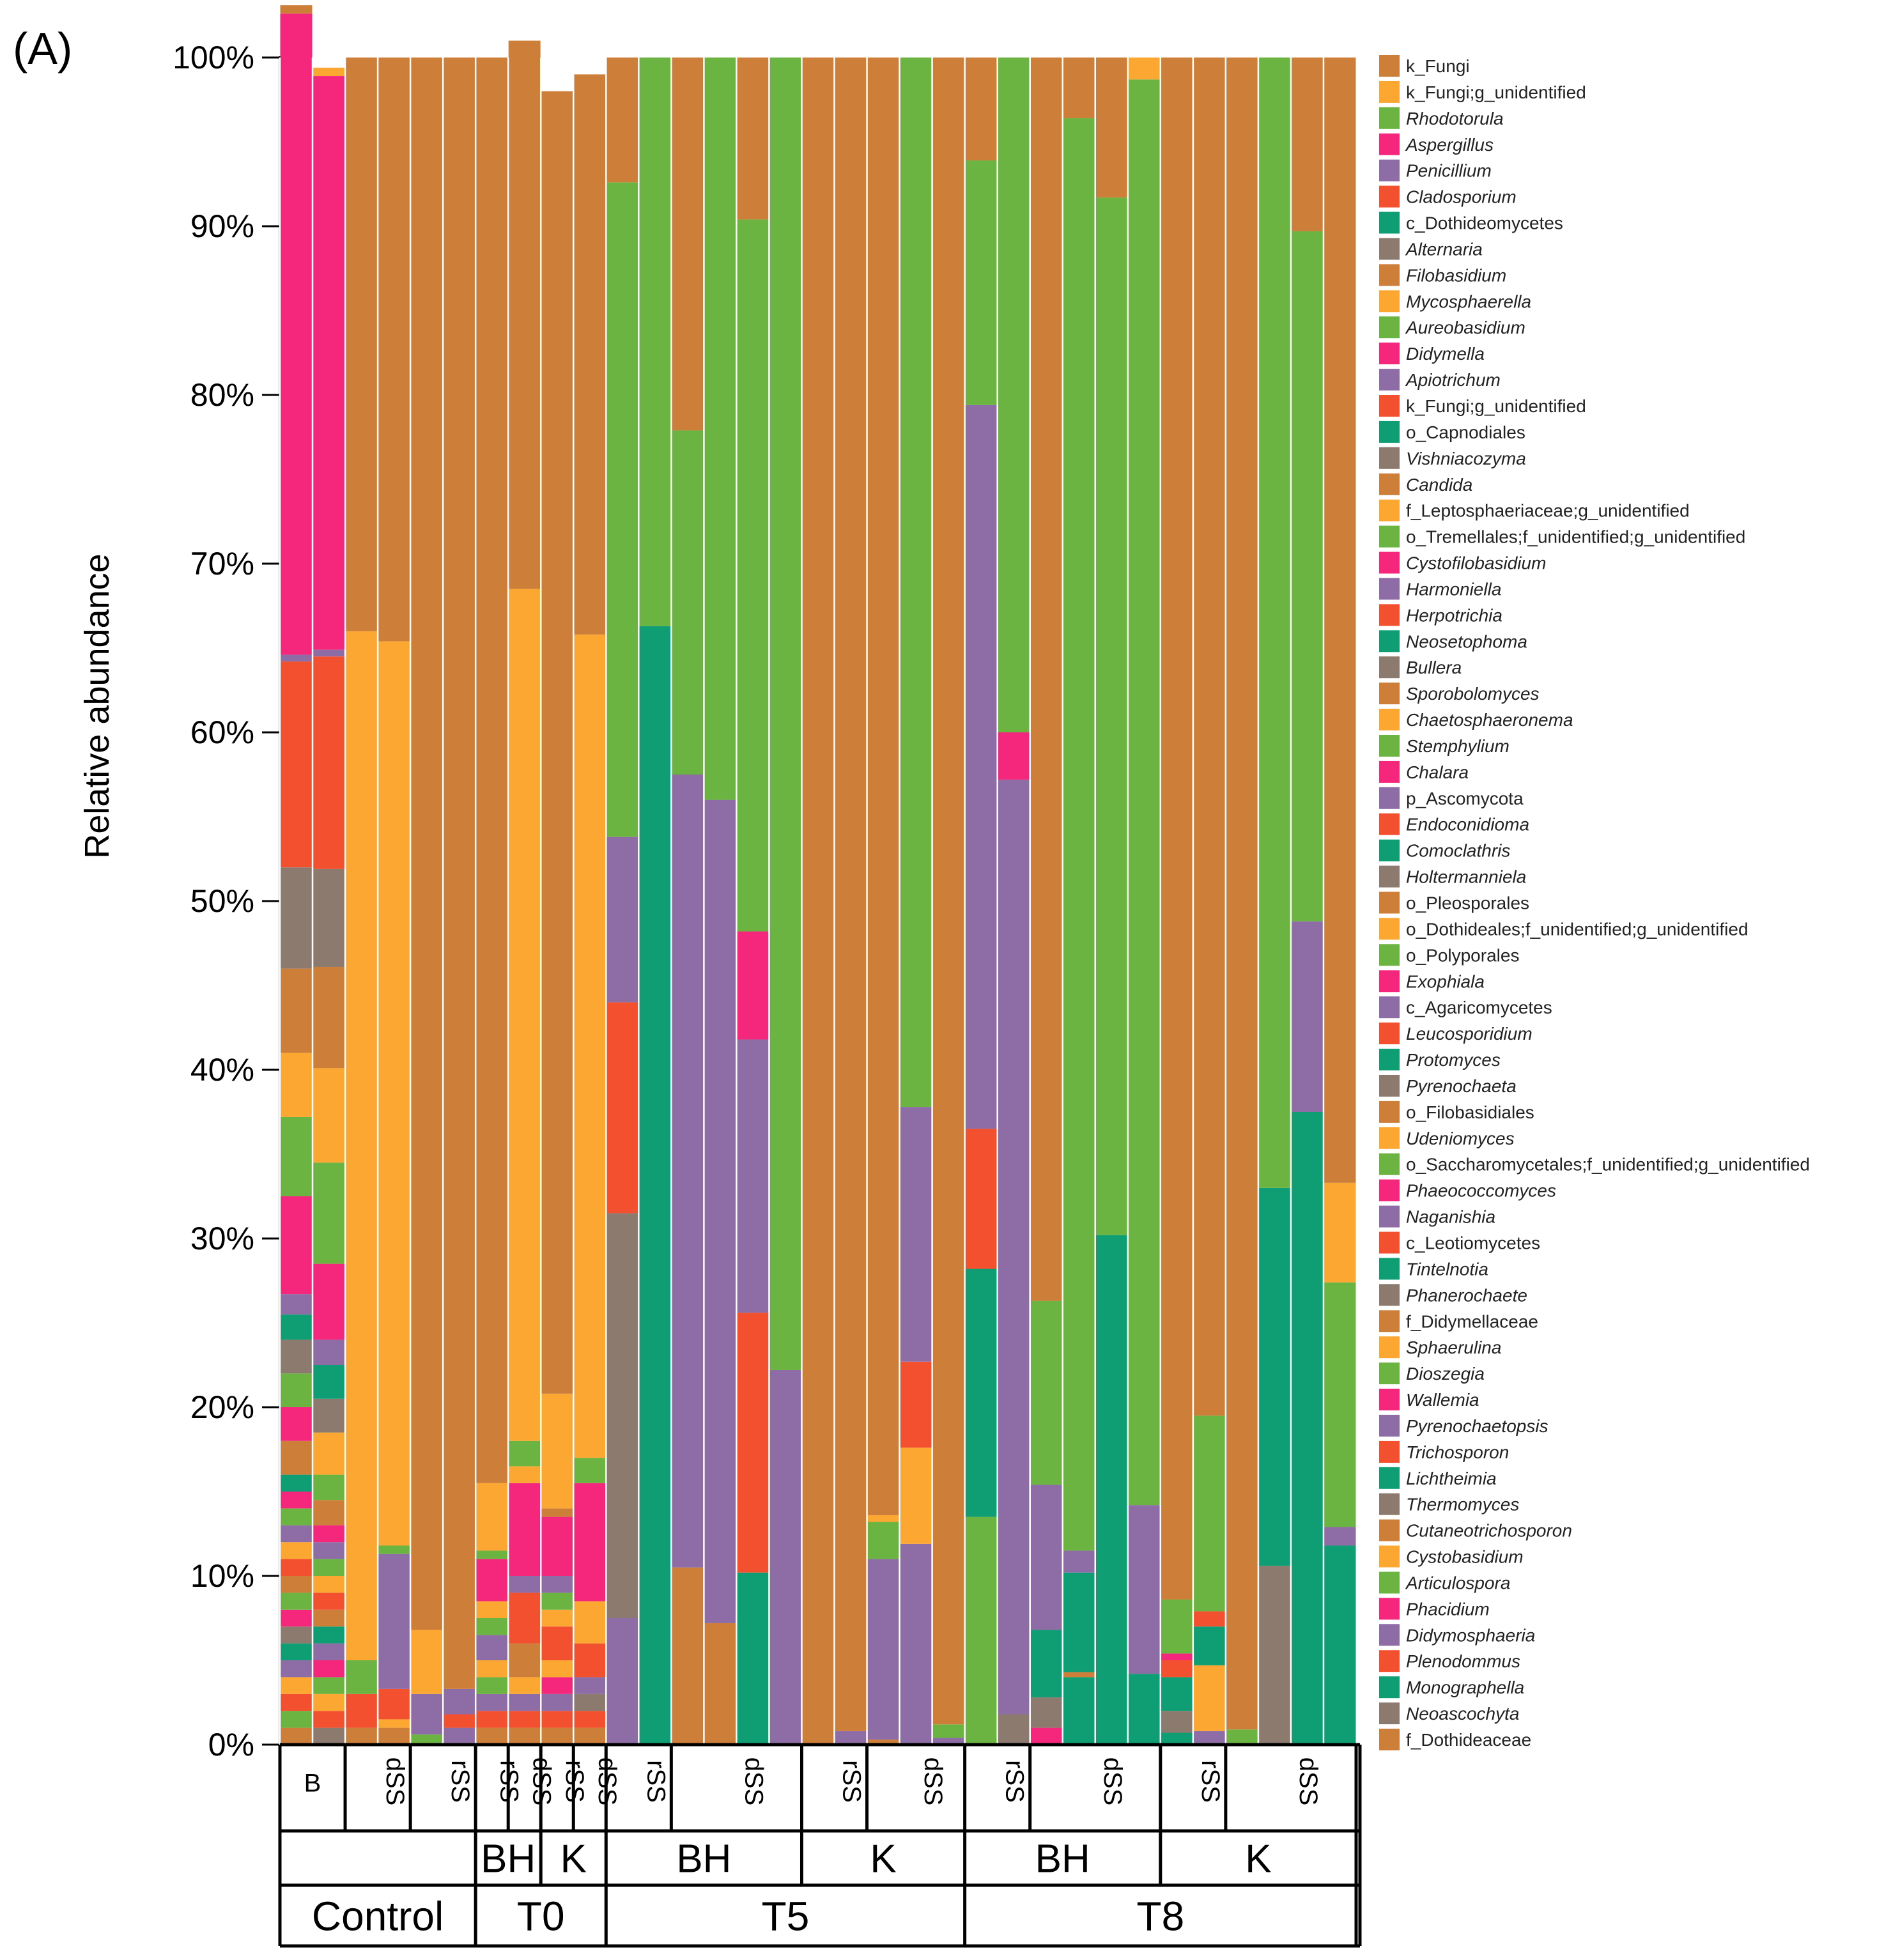 This screenshot has width=1884, height=1960. I want to click on y-tick-label: 70%, so click(222, 564).